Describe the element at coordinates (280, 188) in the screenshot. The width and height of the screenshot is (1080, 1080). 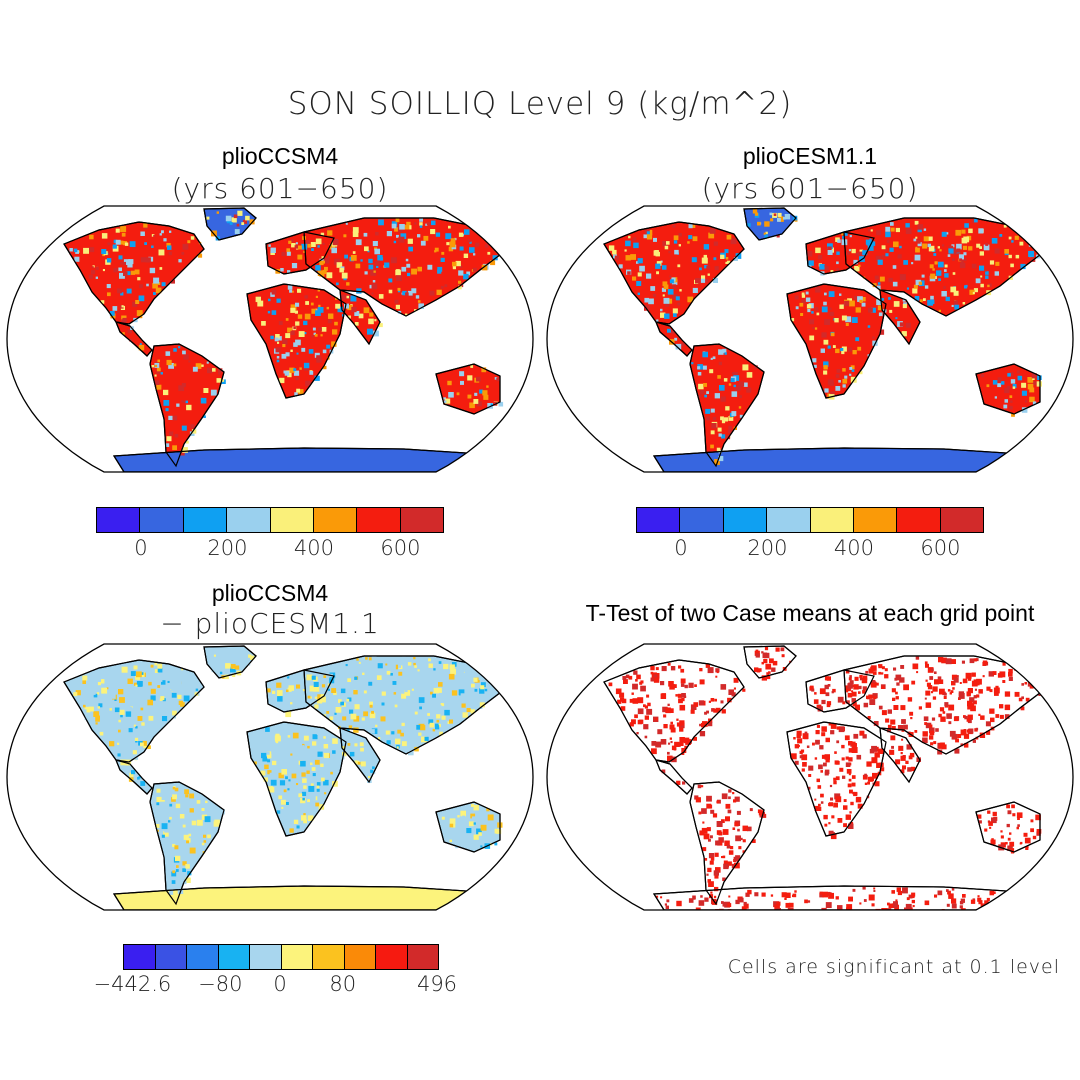
I see `panel1-subtitle: (yrs 601−650)` at that location.